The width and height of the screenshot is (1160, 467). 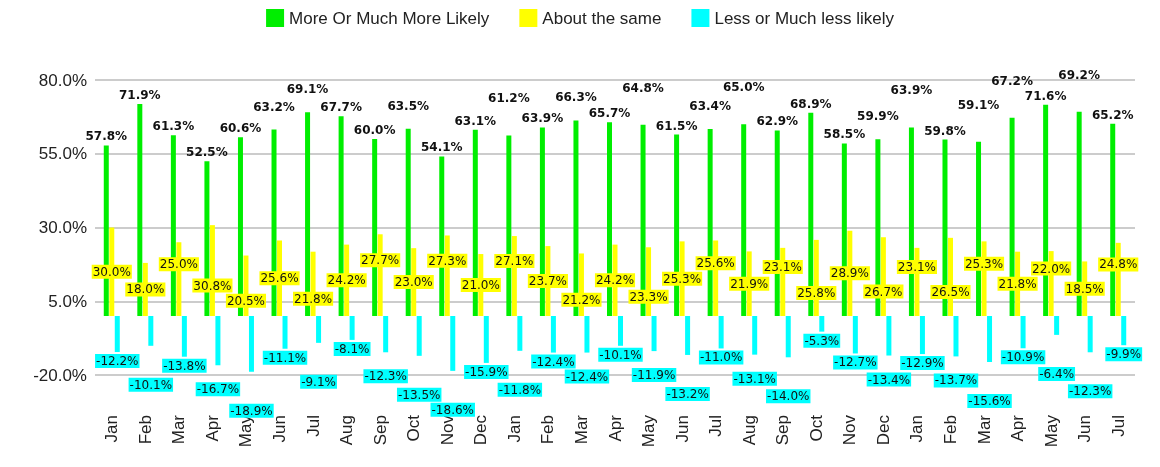 What do you see at coordinates (682, 429) in the screenshot?
I see `x-tick-label: Jun` at bounding box center [682, 429].